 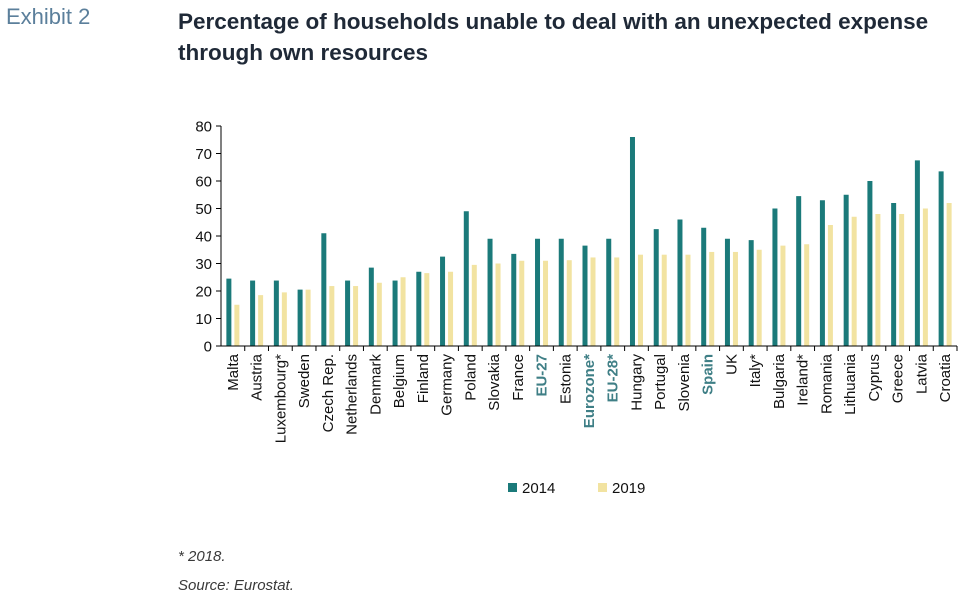 I want to click on bar-2019-uk, so click(x=735, y=298).